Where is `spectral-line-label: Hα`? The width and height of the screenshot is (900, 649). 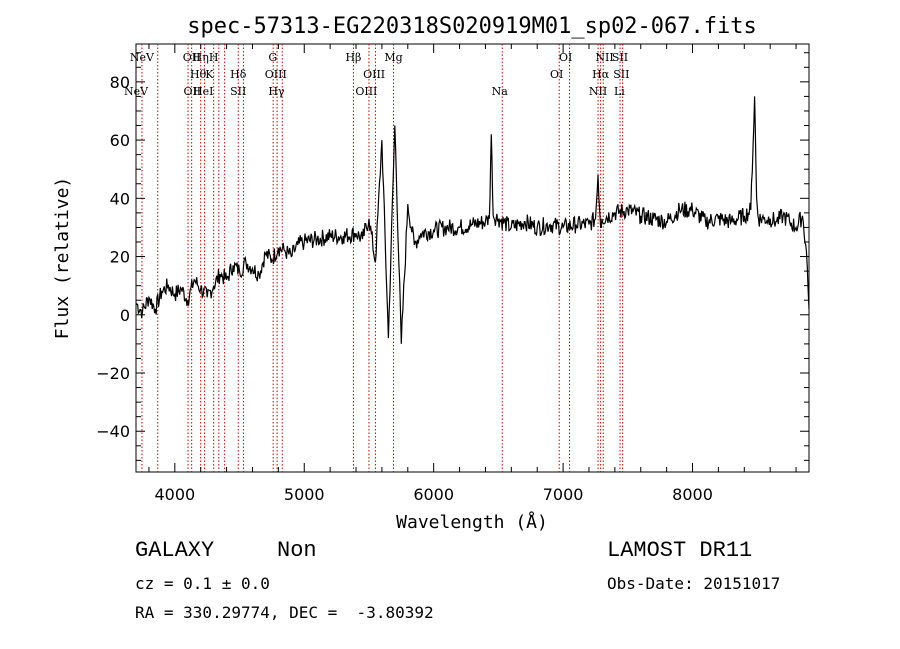 spectral-line-label: Hα is located at coordinates (601, 74).